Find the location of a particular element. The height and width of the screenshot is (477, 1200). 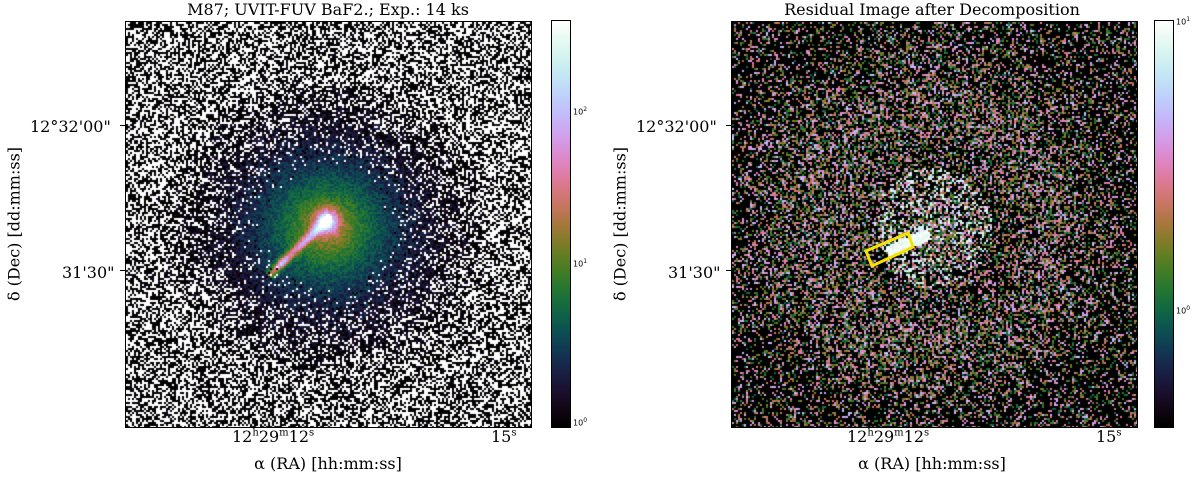

right-xtick-1: 12h29m12s is located at coordinates (888, 436).